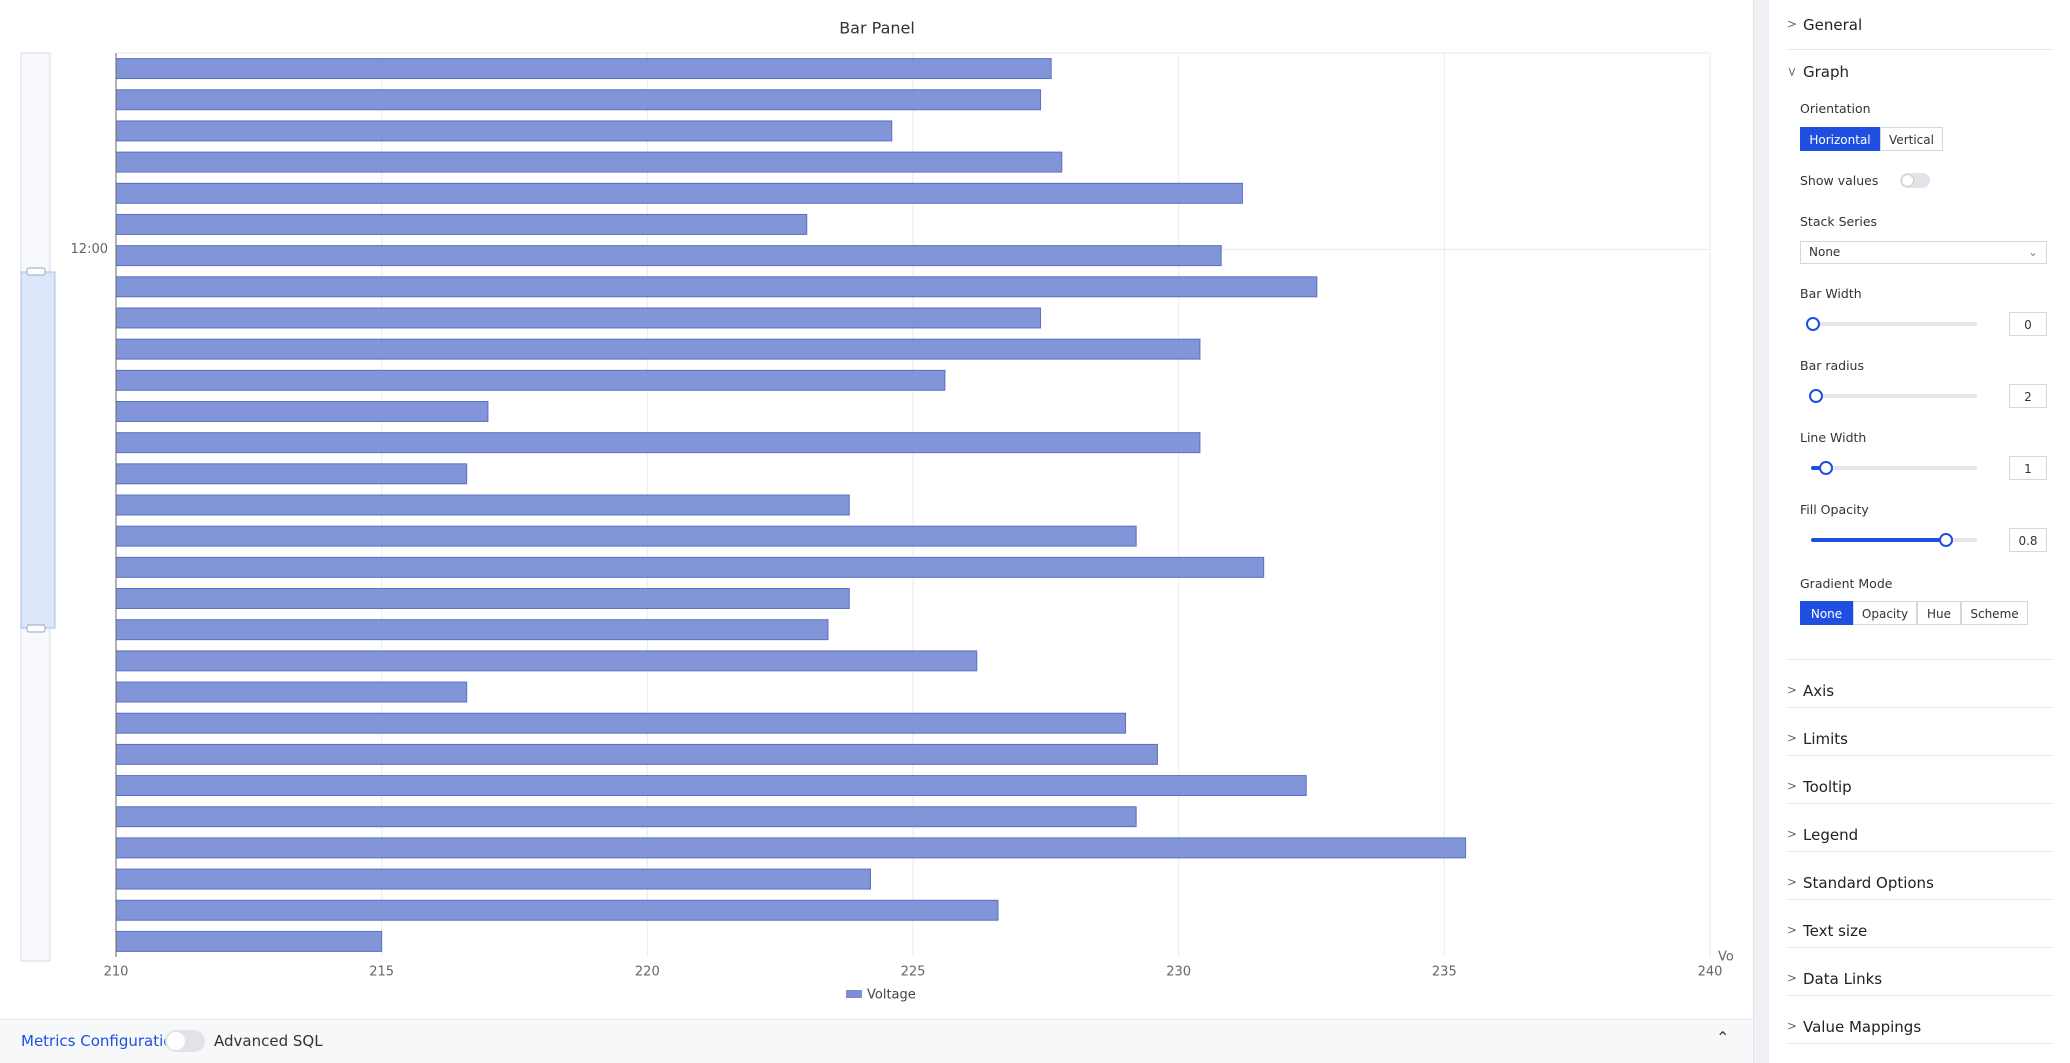  I want to click on metrics-link: Metrics Configuration, so click(101, 1041).